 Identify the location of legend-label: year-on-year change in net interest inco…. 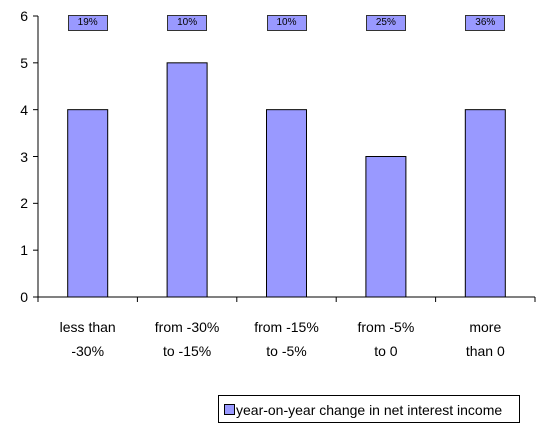
(369, 410).